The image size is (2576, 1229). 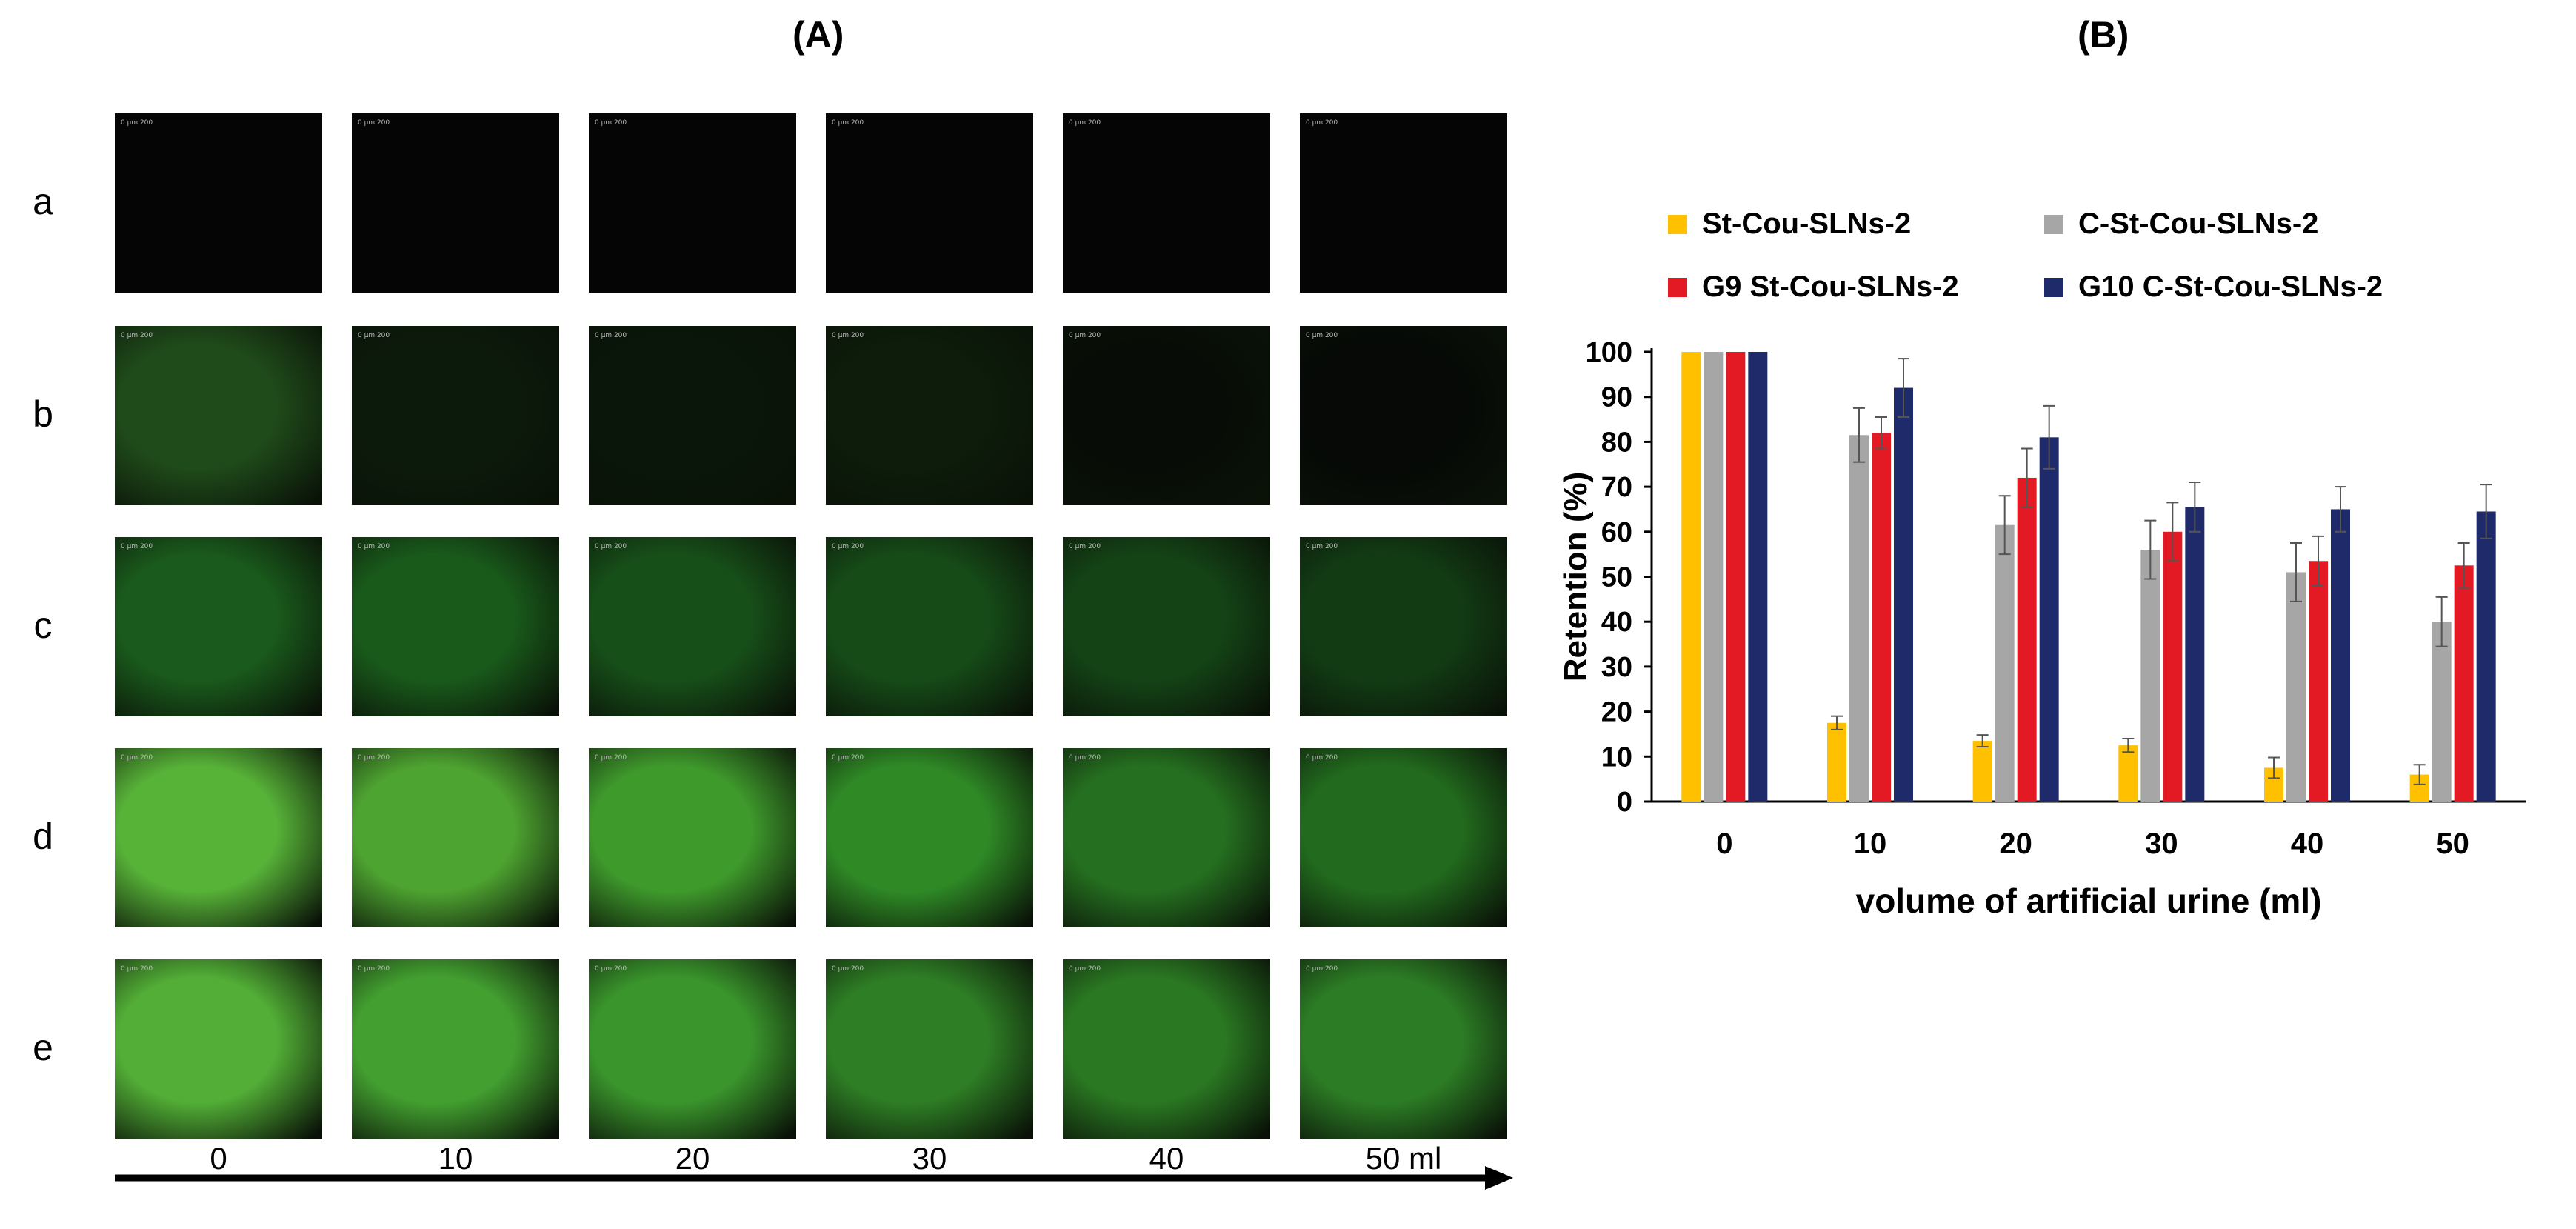 I want to click on micrograph-a-3: 0 µm 200, so click(x=929, y=203).